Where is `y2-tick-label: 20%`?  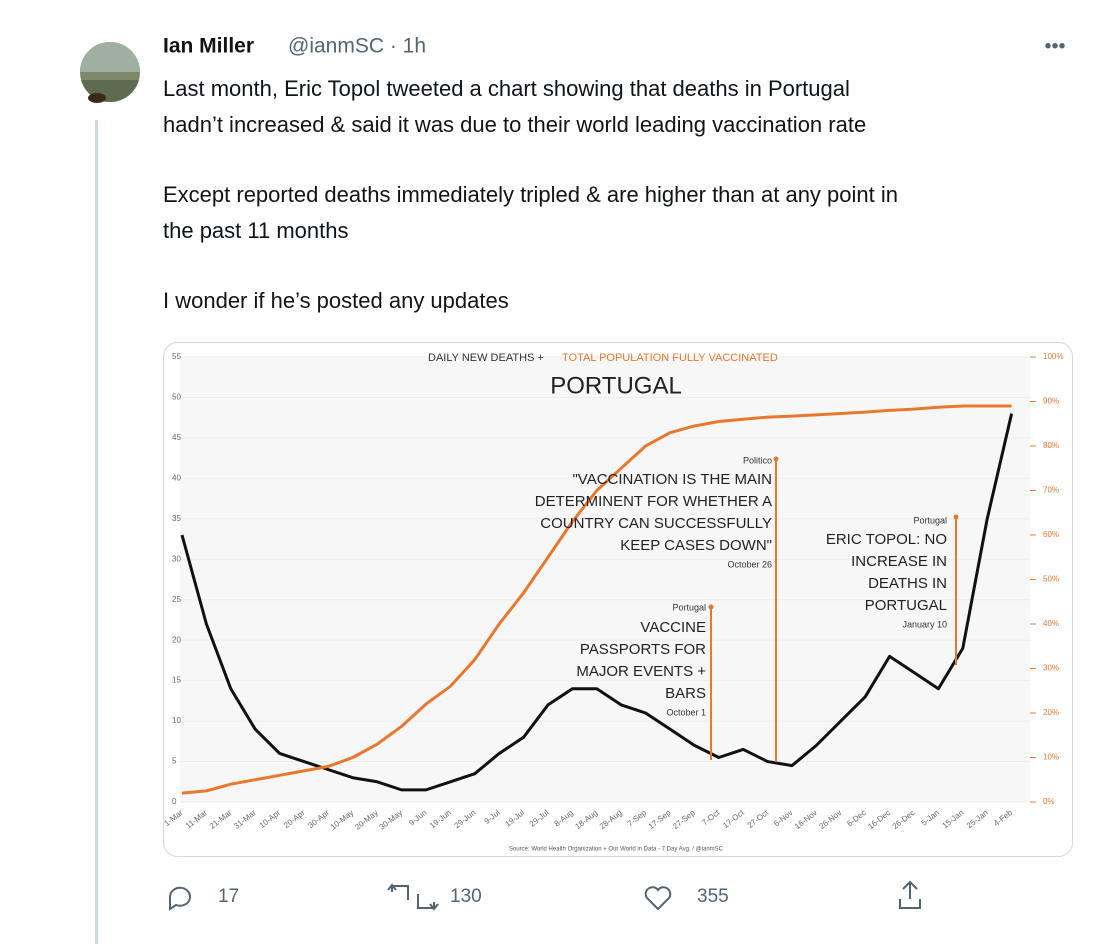 y2-tick-label: 20% is located at coordinates (1051, 712).